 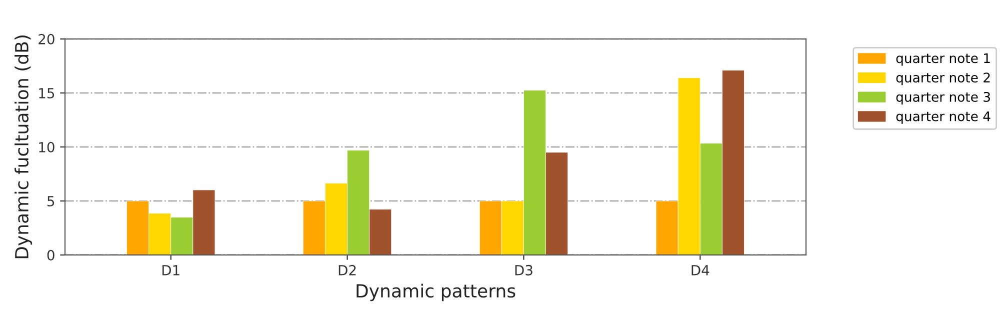 I want to click on y-tick-label: 15, so click(x=46, y=93).